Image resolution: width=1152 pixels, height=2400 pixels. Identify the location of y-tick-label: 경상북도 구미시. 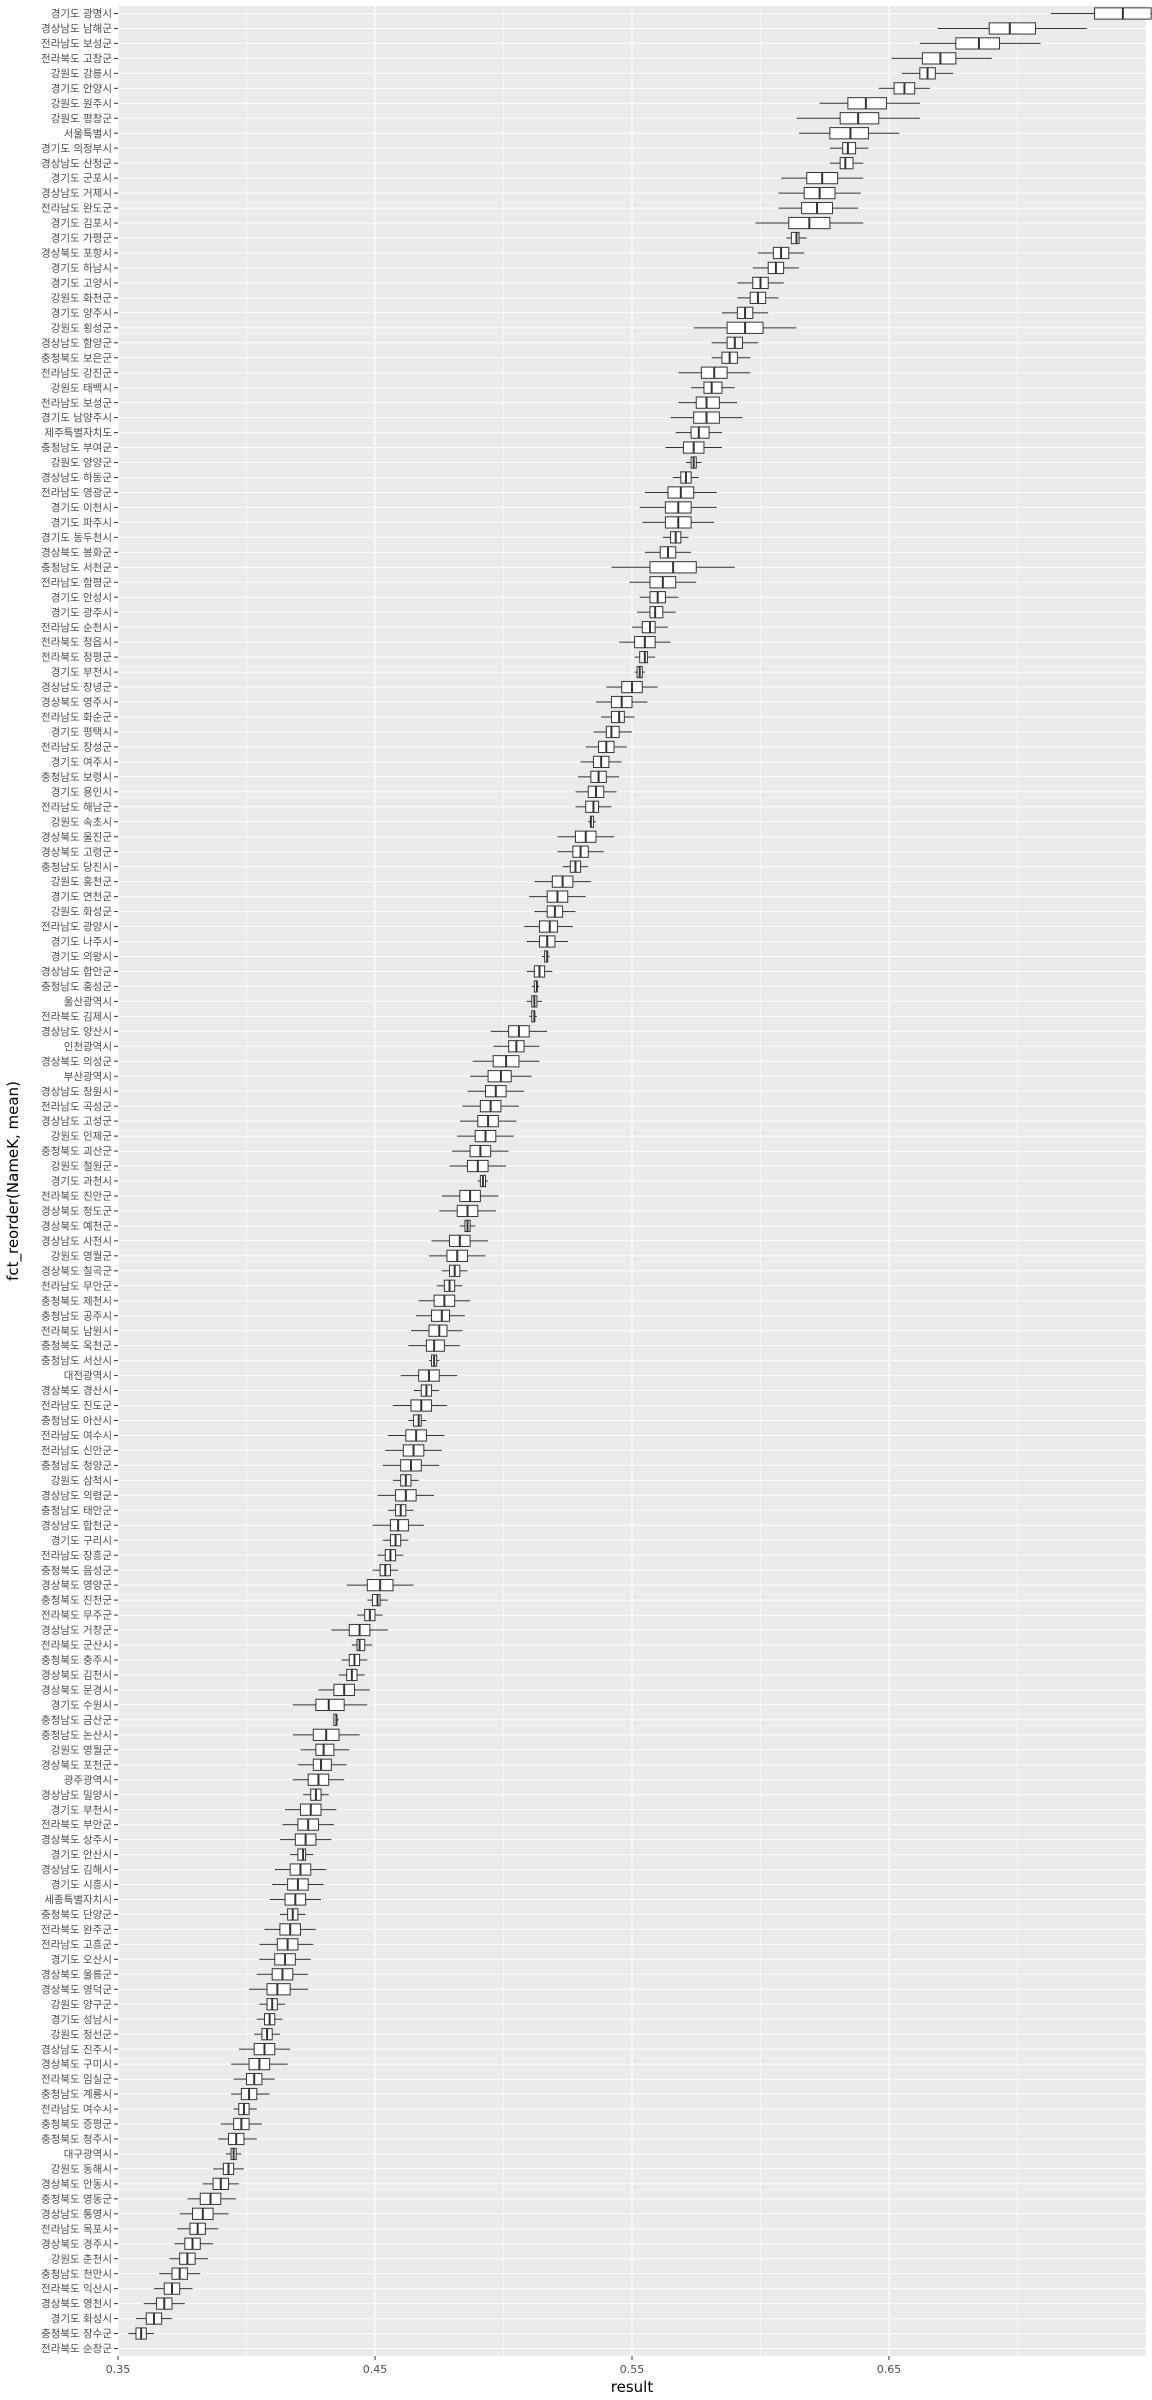
(76, 2064).